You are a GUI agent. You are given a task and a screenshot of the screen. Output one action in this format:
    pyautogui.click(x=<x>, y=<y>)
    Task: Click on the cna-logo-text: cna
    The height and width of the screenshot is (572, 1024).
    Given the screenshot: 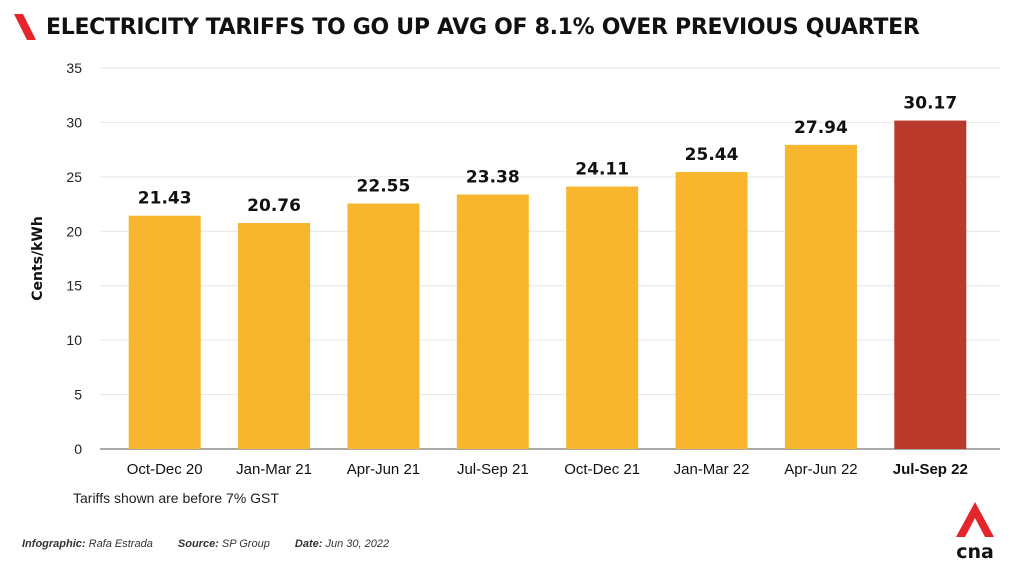 What is the action you would take?
    pyautogui.click(x=975, y=551)
    